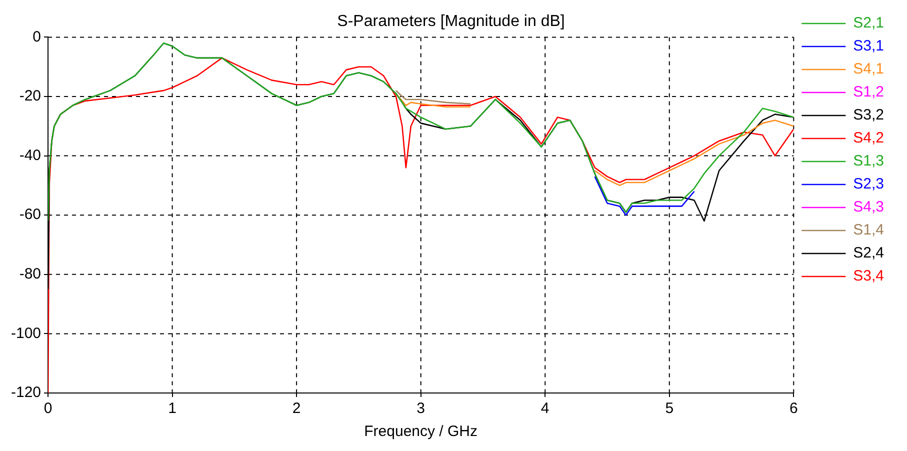 The image size is (907, 451). What do you see at coordinates (868, 92) in the screenshot?
I see `legend-label: S1,2` at bounding box center [868, 92].